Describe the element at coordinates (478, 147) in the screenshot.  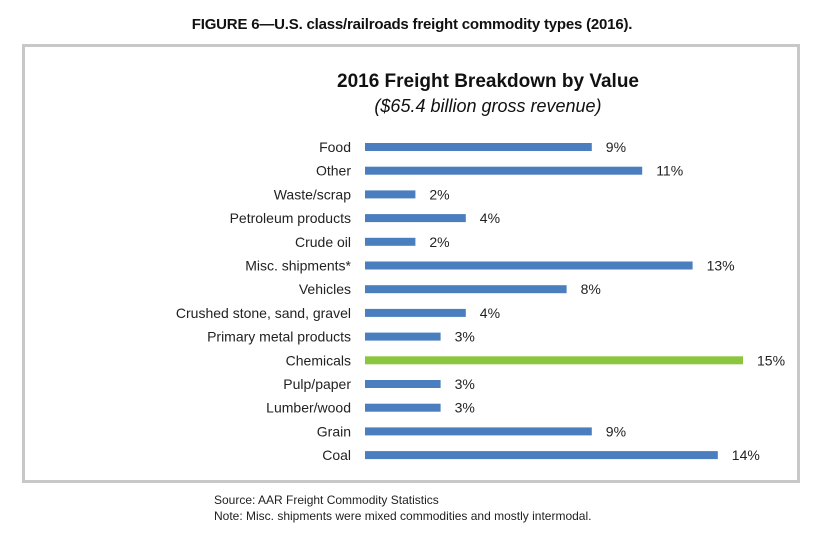
I see `bar-food` at that location.